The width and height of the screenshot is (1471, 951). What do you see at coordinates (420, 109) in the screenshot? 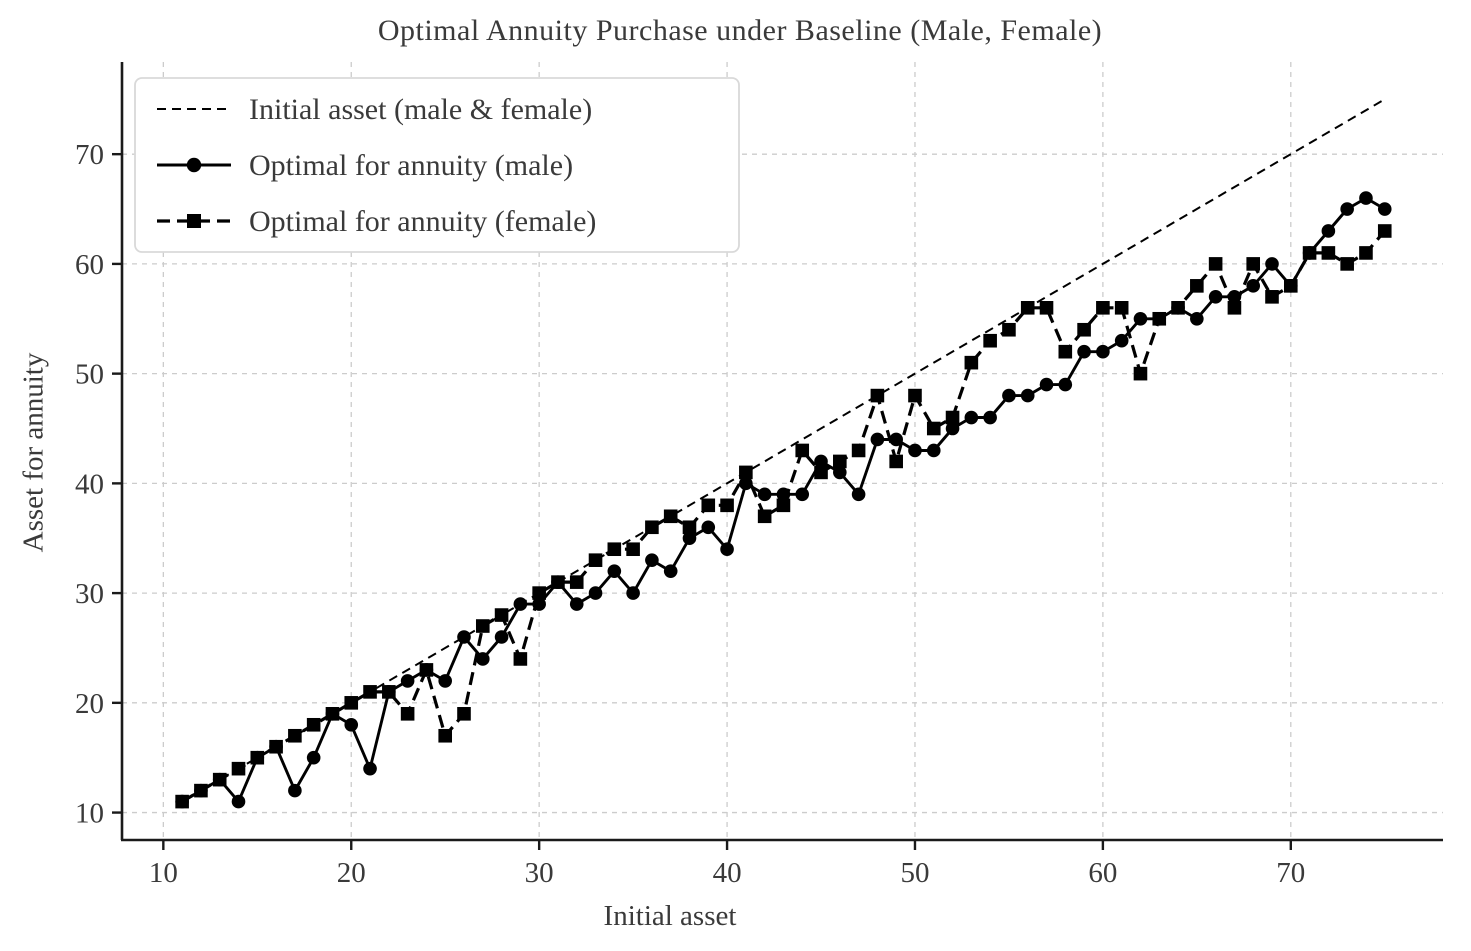
I see `legend-label: Initial asset (male & female)` at bounding box center [420, 109].